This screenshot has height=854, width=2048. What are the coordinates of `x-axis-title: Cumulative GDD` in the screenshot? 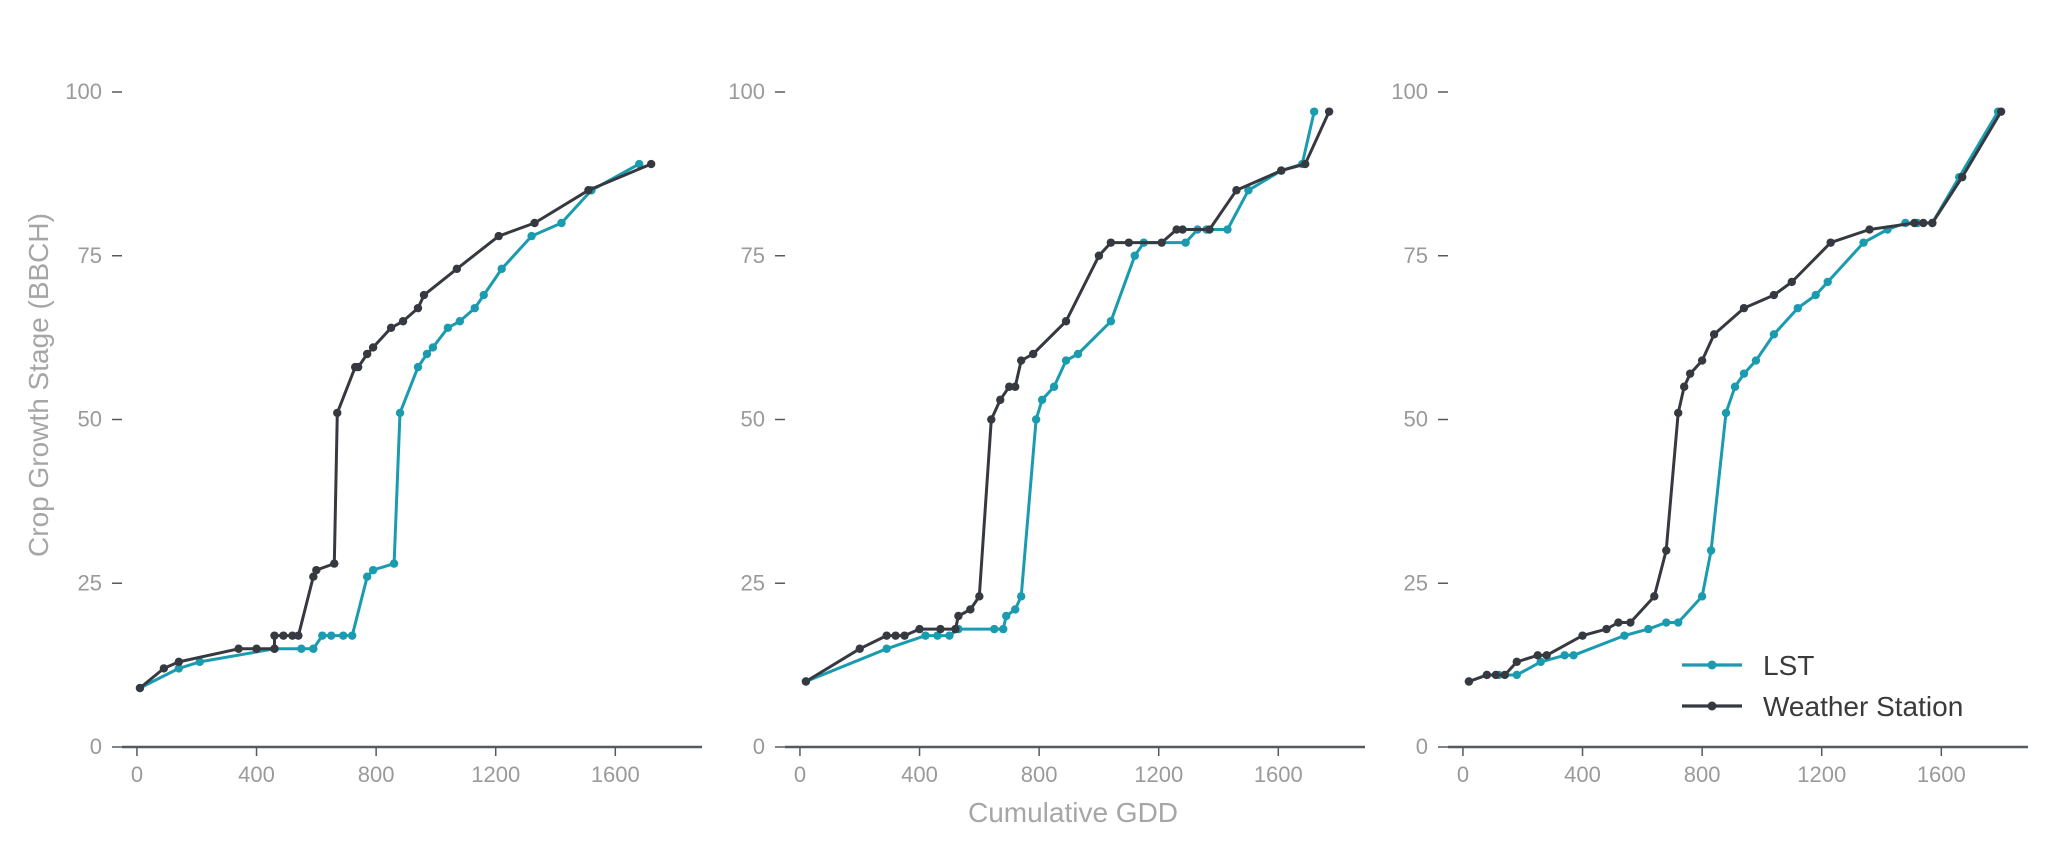 It's located at (1073, 812).